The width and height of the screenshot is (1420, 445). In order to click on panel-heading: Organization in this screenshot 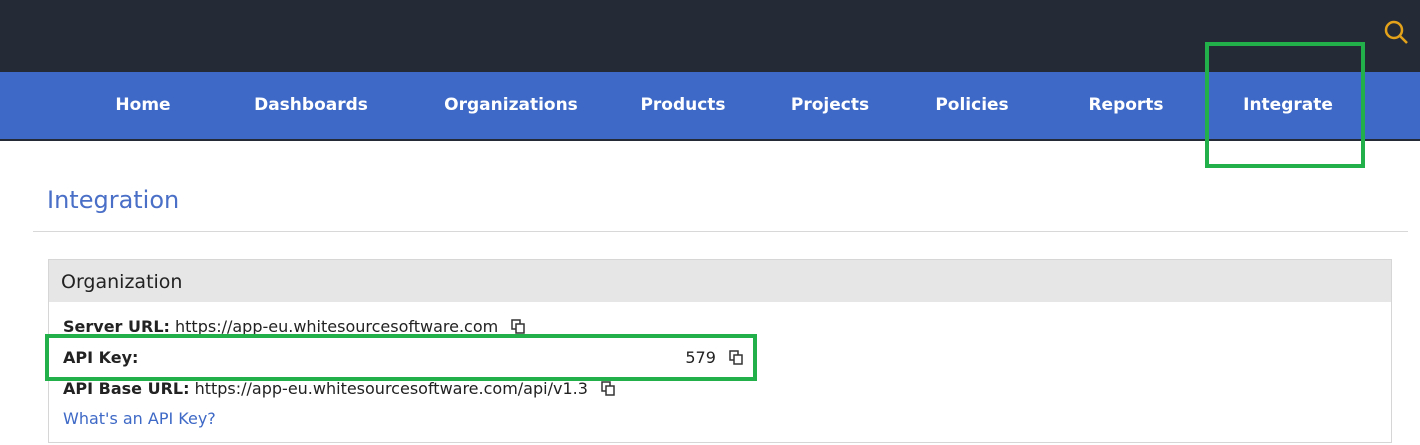, I will do `click(720, 281)`.